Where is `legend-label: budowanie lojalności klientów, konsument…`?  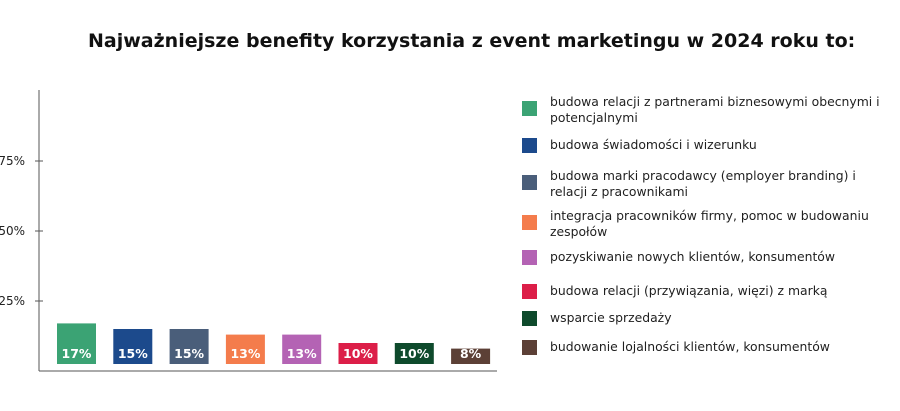 legend-label: budowanie lojalności klientów, konsument… is located at coordinates (690, 346).